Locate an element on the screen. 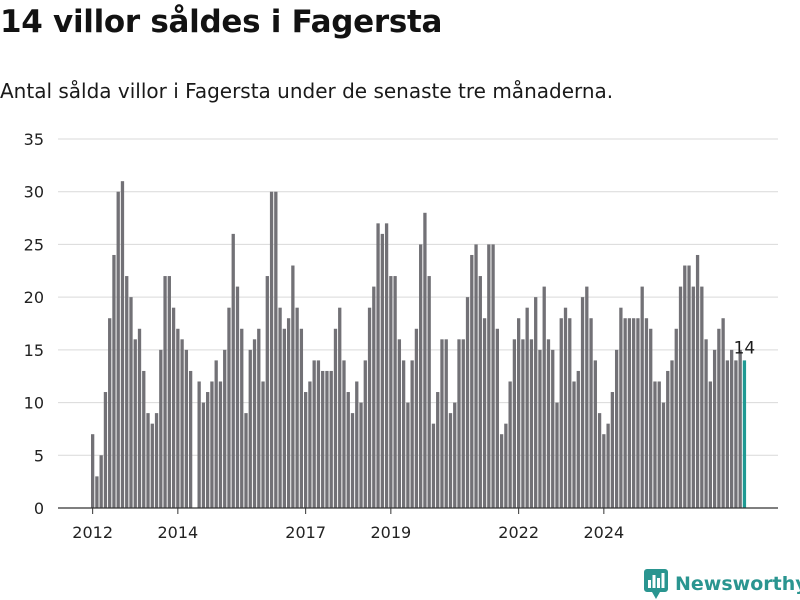 The width and height of the screenshot is (800, 600). bar-highlight is located at coordinates (744, 434).